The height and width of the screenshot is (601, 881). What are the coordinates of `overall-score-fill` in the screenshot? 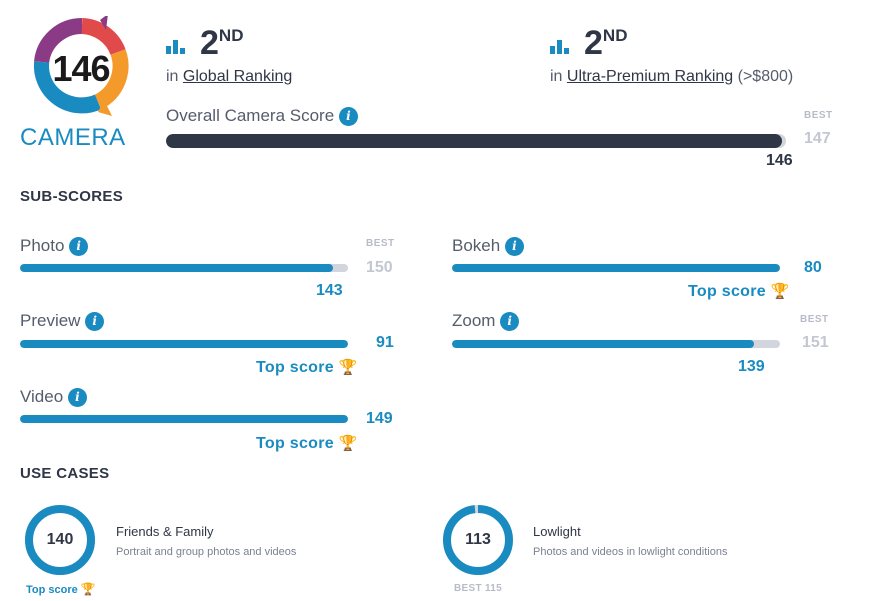 It's located at (474, 141).